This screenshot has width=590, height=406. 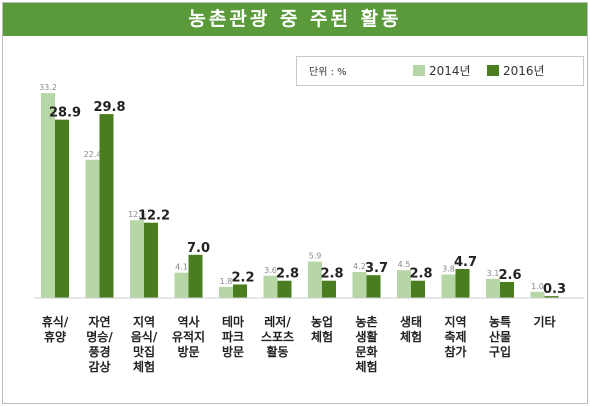 I want to click on data-label-2016-9: 4.7, so click(x=465, y=262).